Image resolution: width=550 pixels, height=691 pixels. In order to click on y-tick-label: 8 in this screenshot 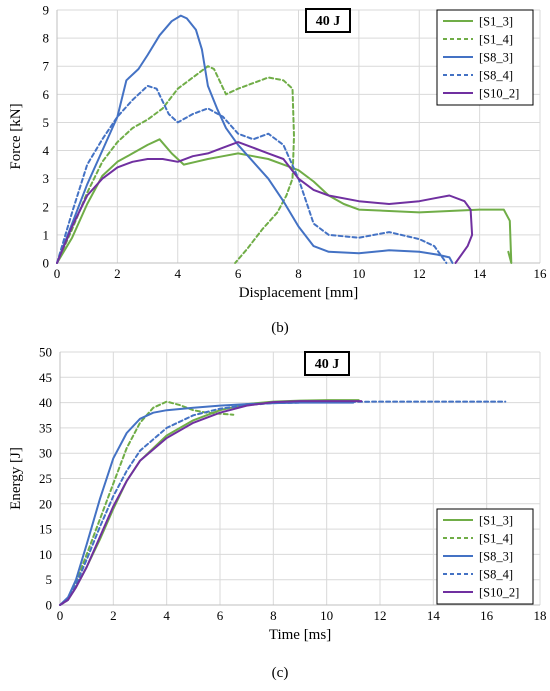, I will do `click(46, 38)`.